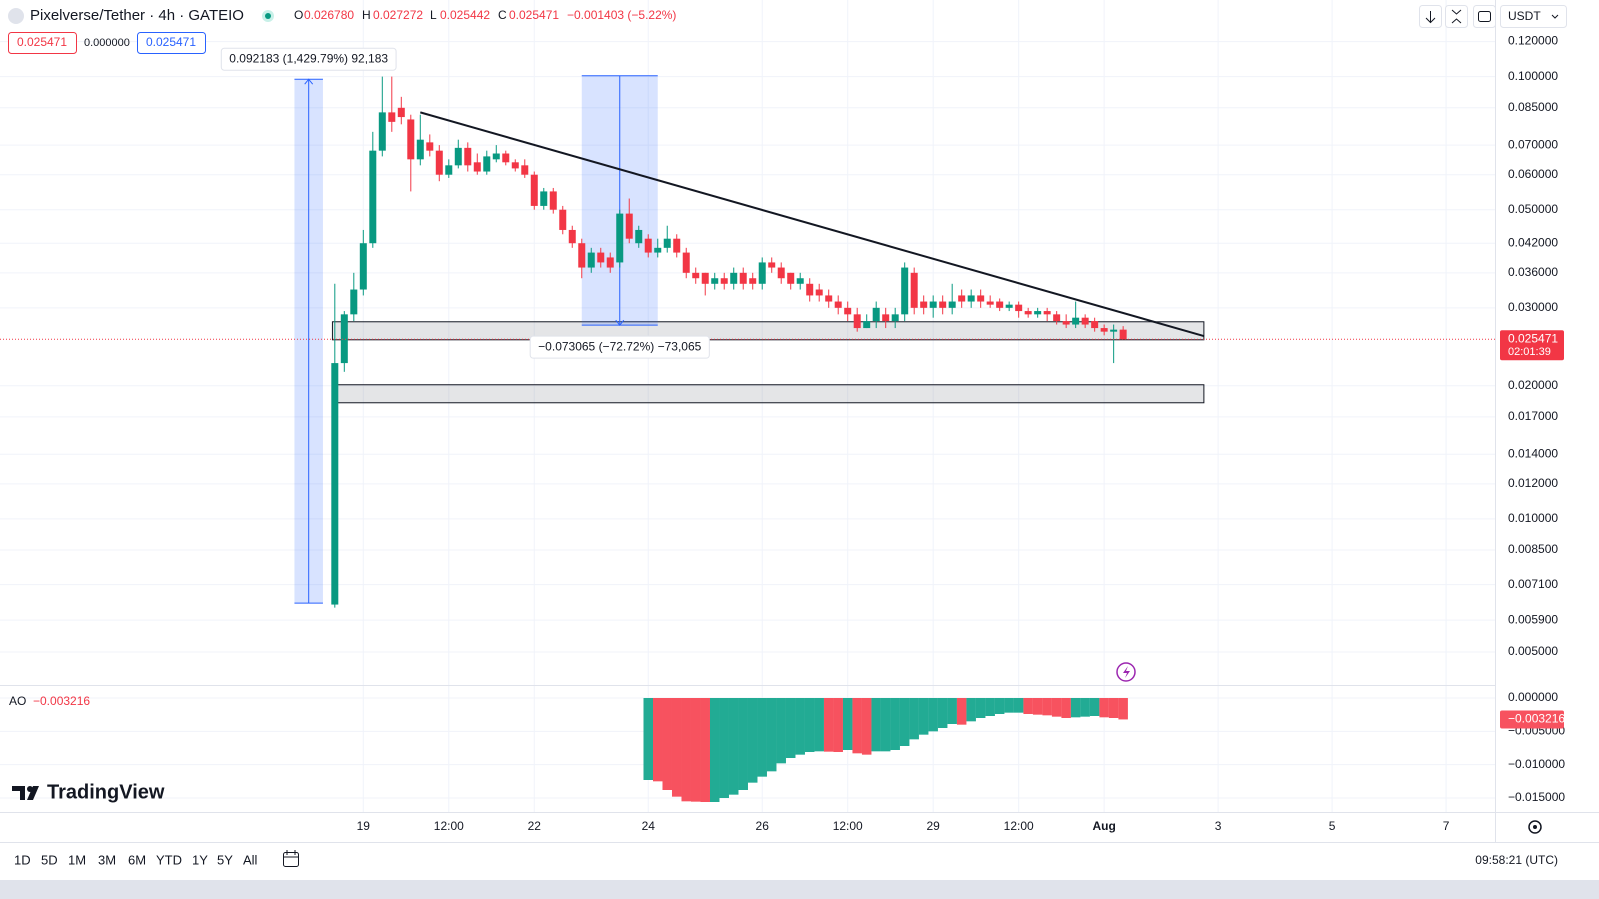 The width and height of the screenshot is (1599, 899). What do you see at coordinates (137, 15) in the screenshot?
I see `symbol-title: Pixelverse/Tether · 4h · GATEIO` at bounding box center [137, 15].